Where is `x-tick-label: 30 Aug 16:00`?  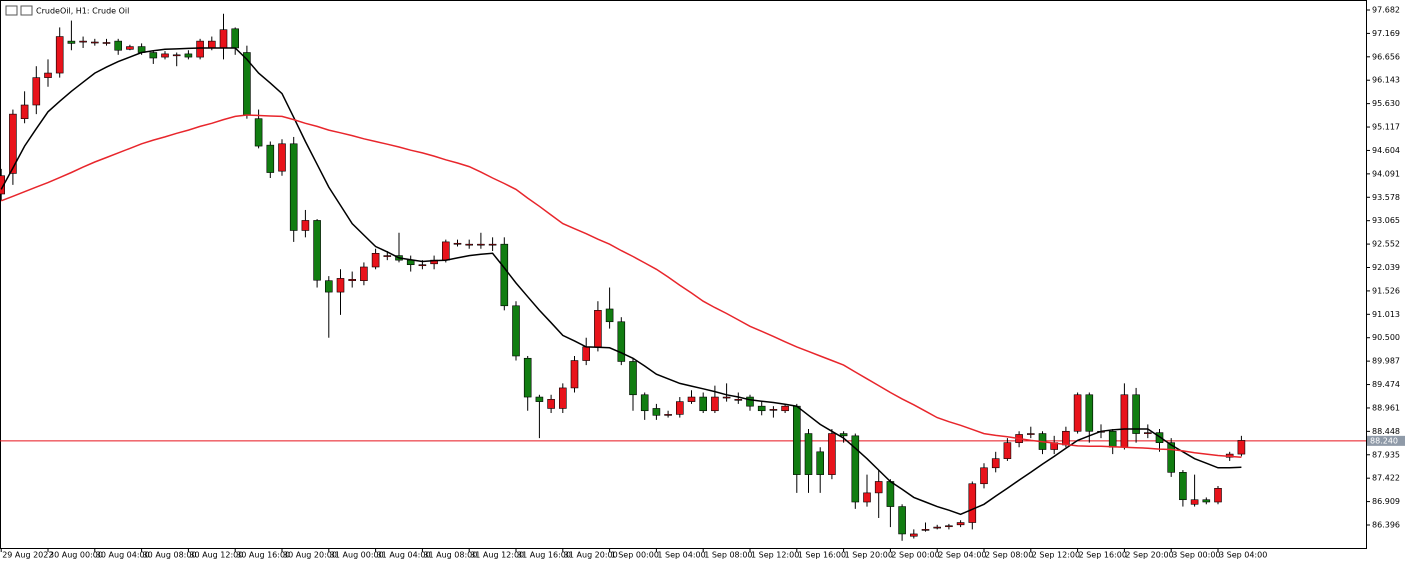
x-tick-label: 30 Aug 16:00 is located at coordinates (263, 555).